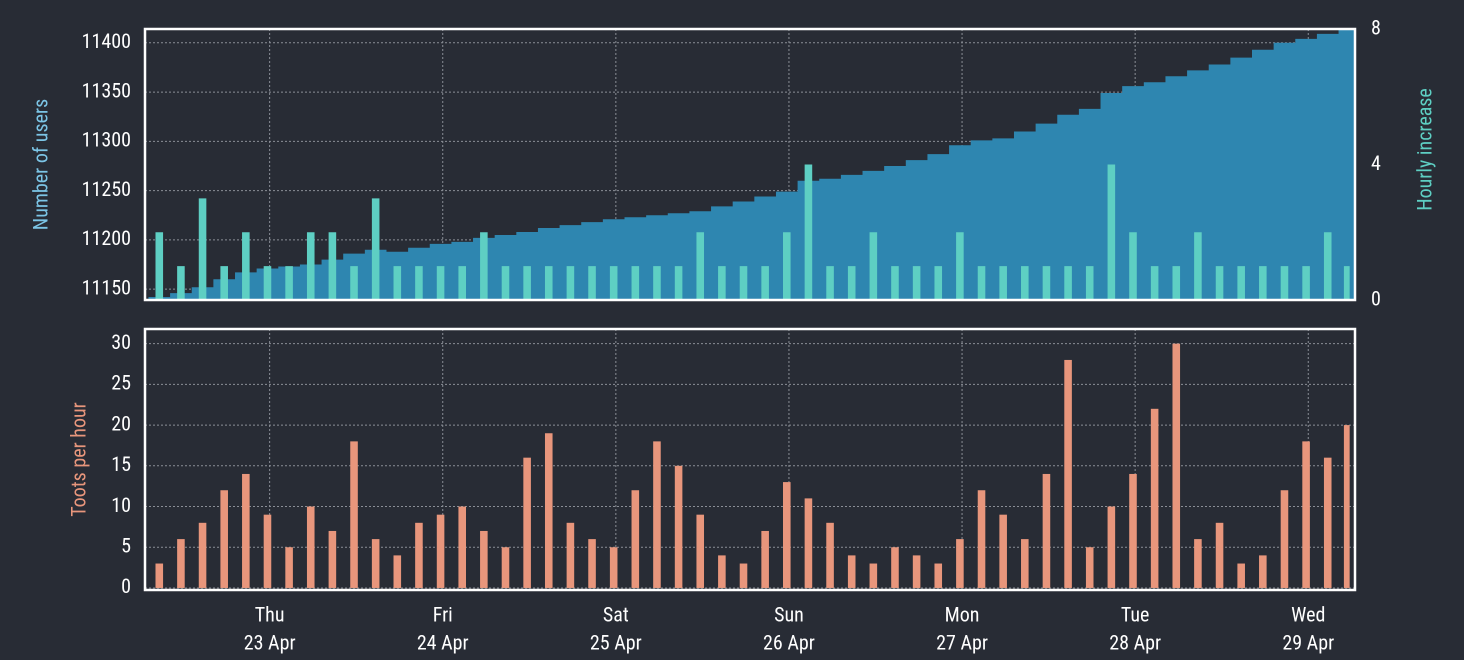 Image resolution: width=1464 pixels, height=660 pixels. I want to click on y-tick-label: 11150, so click(106, 287).